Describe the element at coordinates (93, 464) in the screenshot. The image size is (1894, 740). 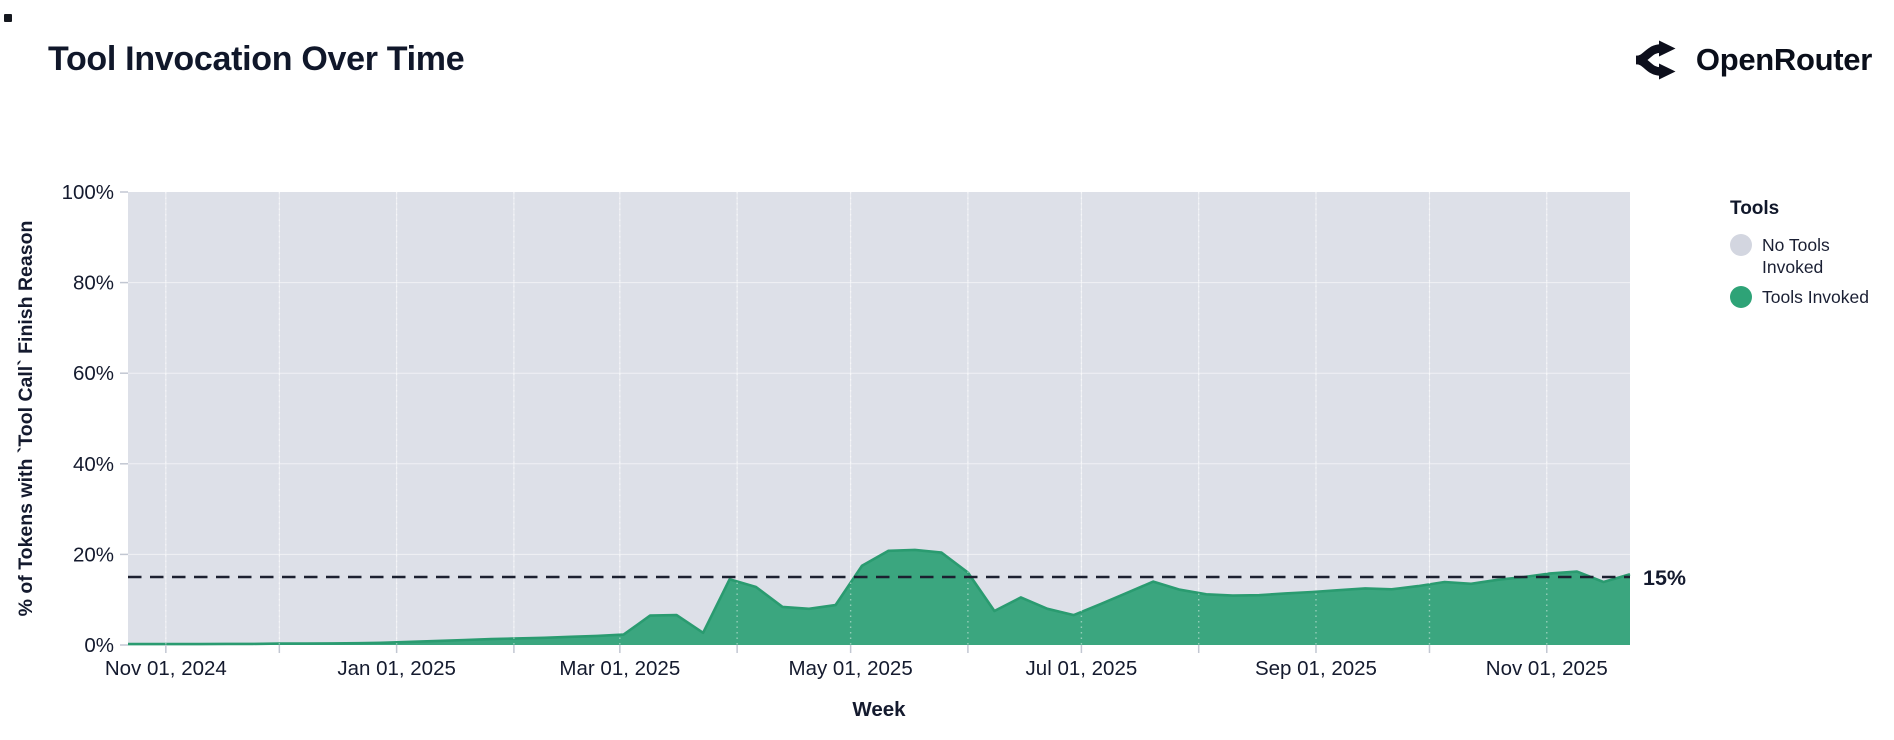
I see `y-tick-label: 40%` at that location.